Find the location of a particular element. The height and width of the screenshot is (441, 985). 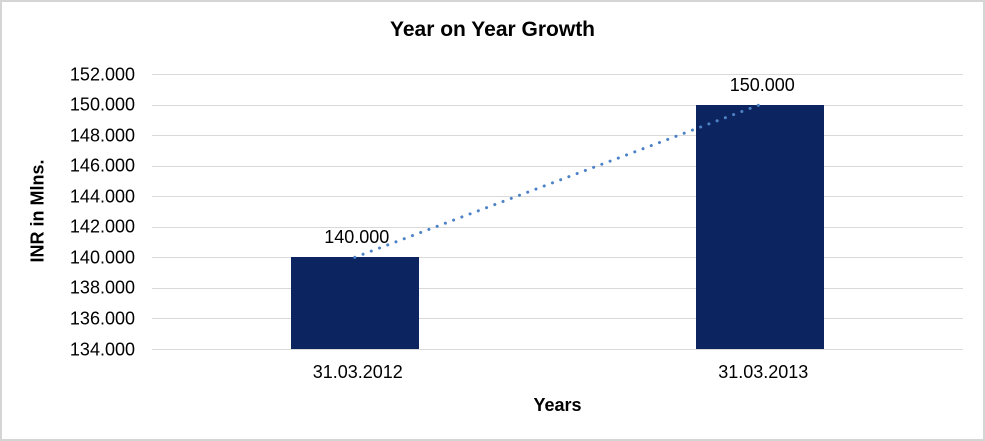

bar-value-label: 150.000 is located at coordinates (762, 84).